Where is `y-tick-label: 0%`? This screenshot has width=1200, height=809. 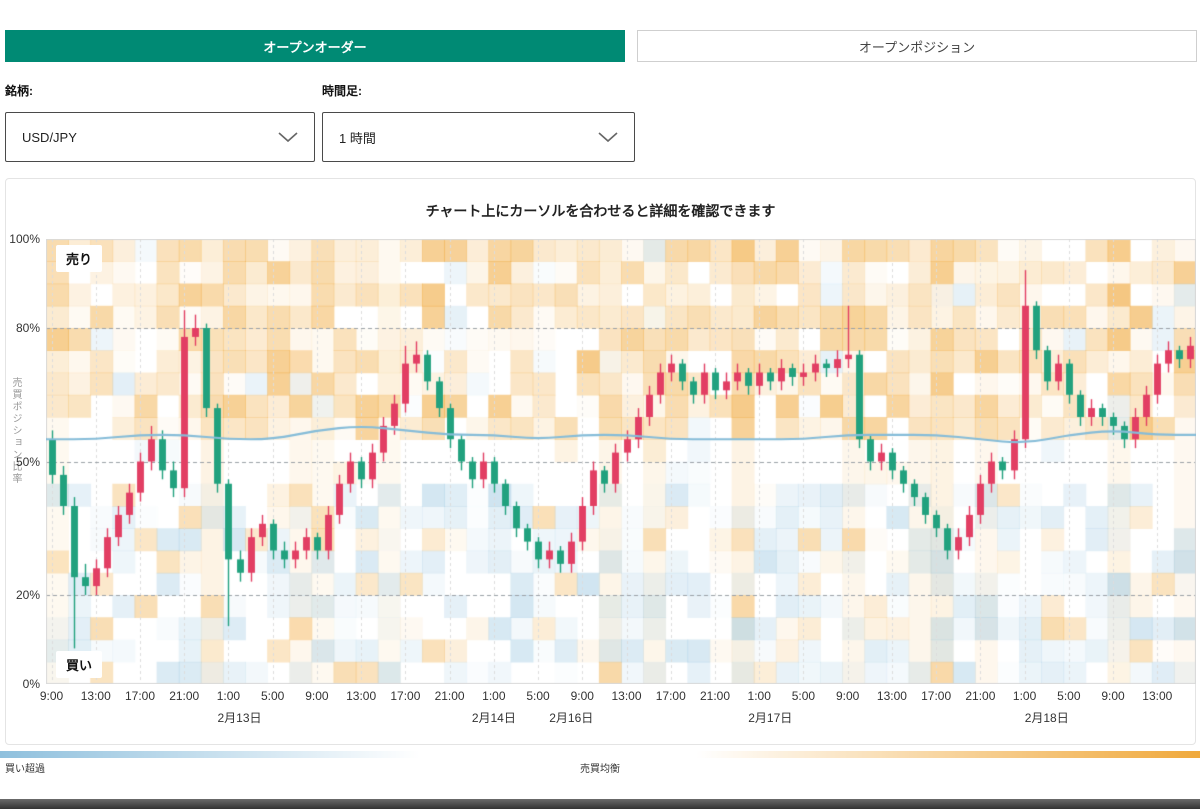 y-tick-label: 0% is located at coordinates (31, 684).